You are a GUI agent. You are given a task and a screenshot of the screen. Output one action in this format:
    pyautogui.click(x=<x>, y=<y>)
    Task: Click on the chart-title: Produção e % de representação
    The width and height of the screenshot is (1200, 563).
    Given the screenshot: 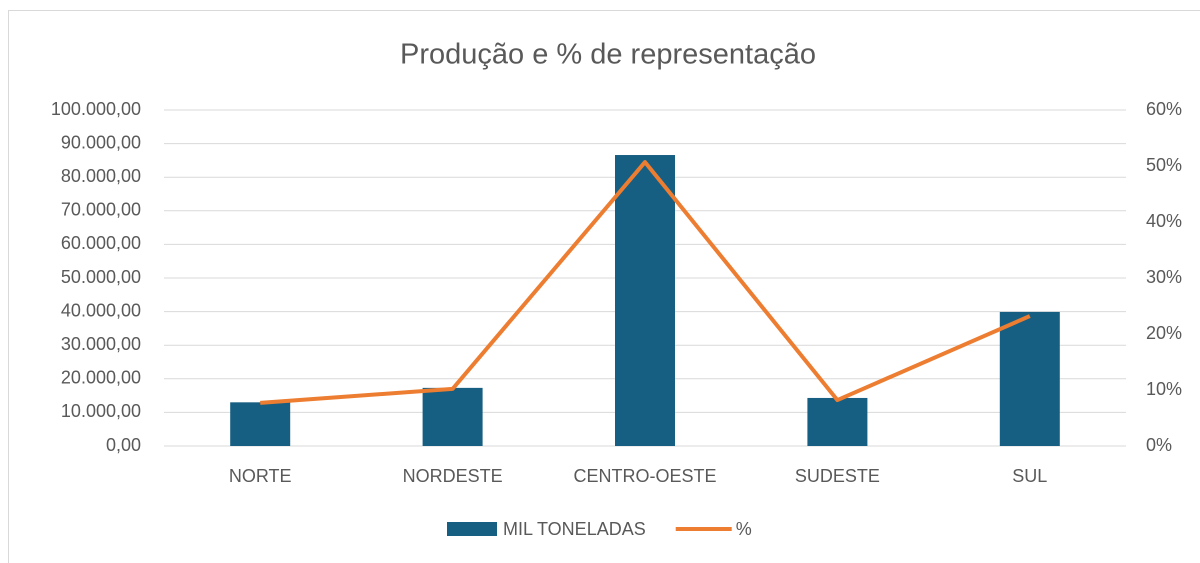 What is the action you would take?
    pyautogui.click(x=608, y=55)
    